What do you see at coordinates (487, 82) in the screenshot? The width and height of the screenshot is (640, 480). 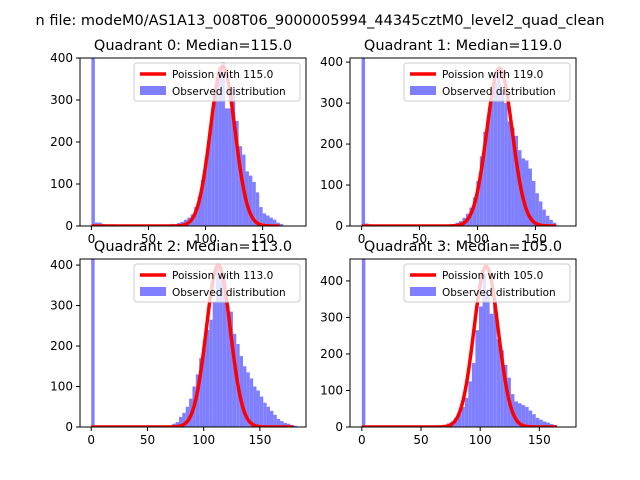 I see `legend: Poission with 119.0 Observed distribution` at bounding box center [487, 82].